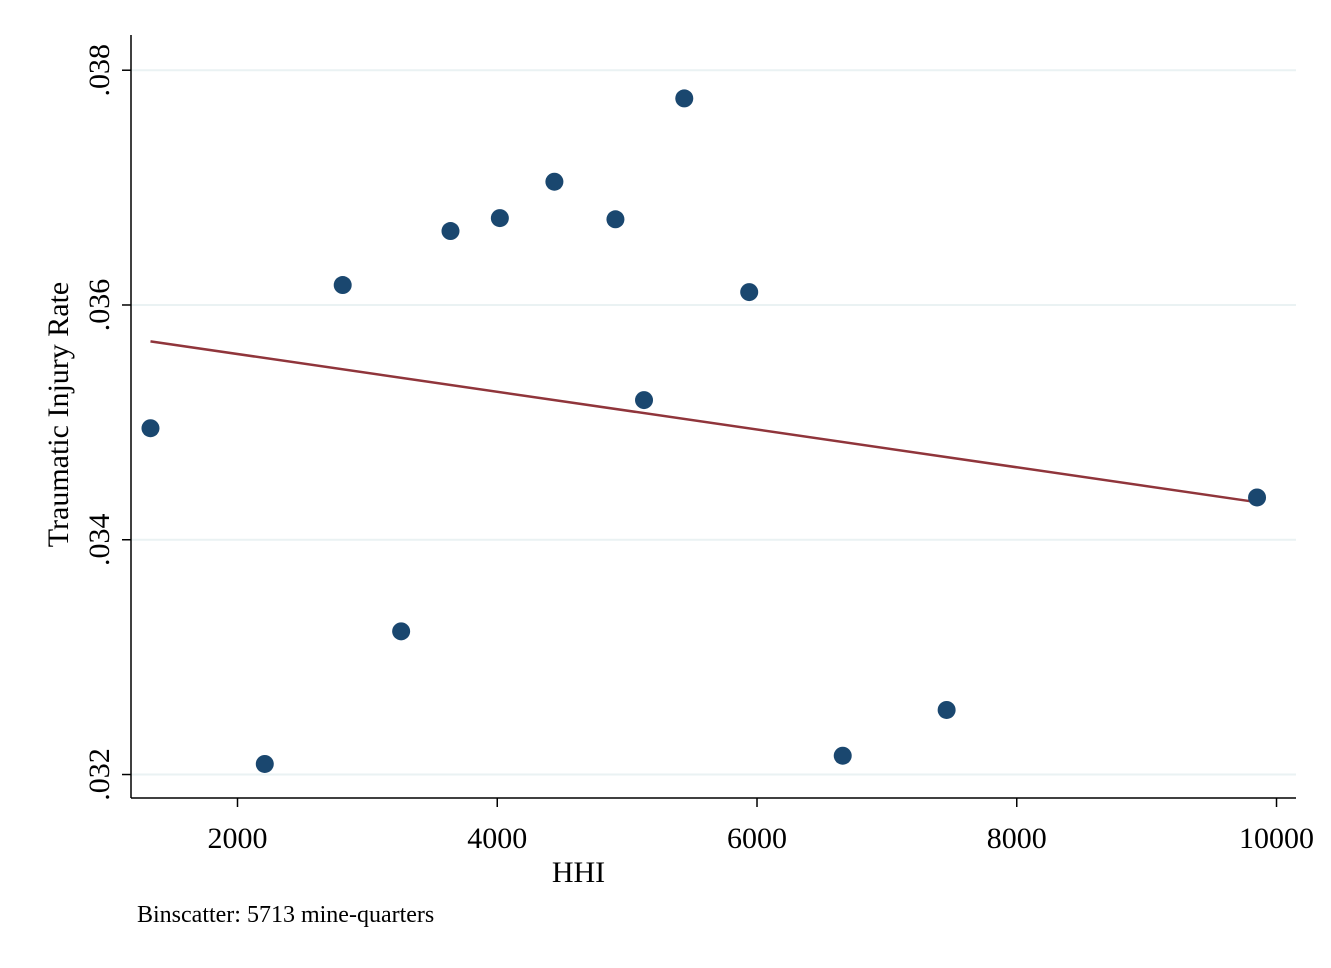 The width and height of the screenshot is (1331, 968). I want to click on fit-line, so click(704, 422).